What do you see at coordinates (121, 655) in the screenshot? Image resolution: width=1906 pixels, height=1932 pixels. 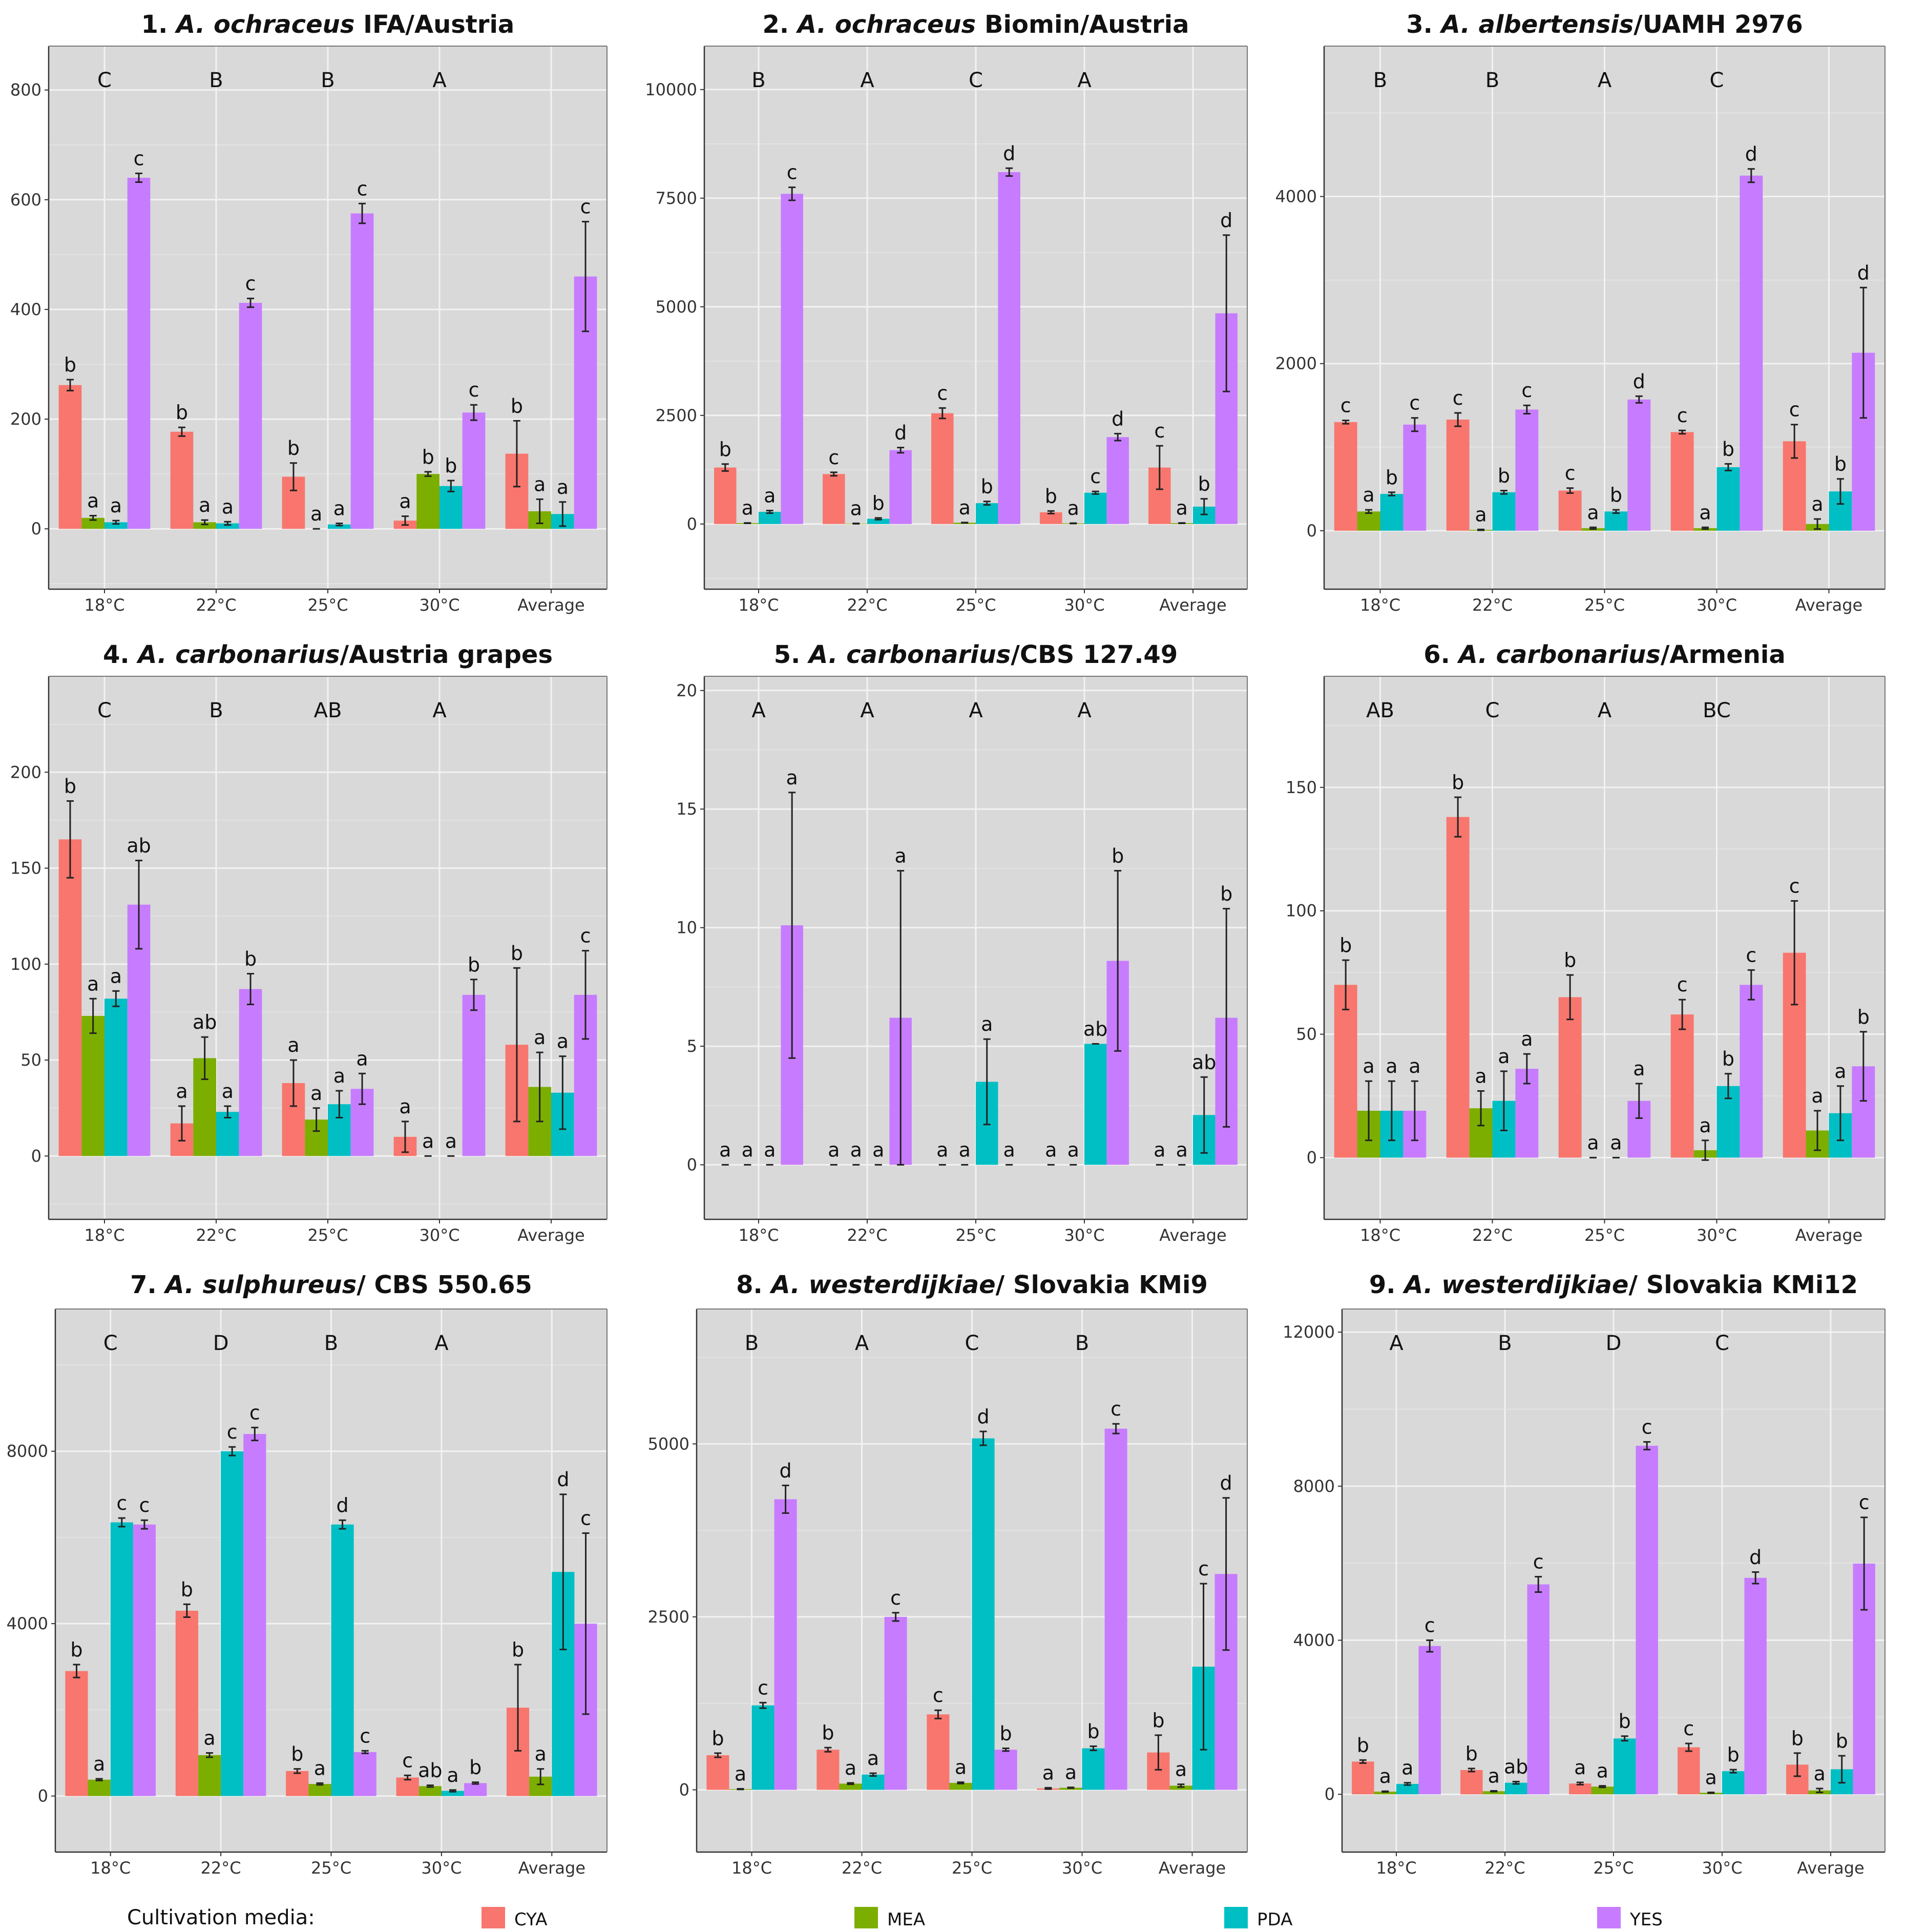 I see `title-number: 4.` at bounding box center [121, 655].